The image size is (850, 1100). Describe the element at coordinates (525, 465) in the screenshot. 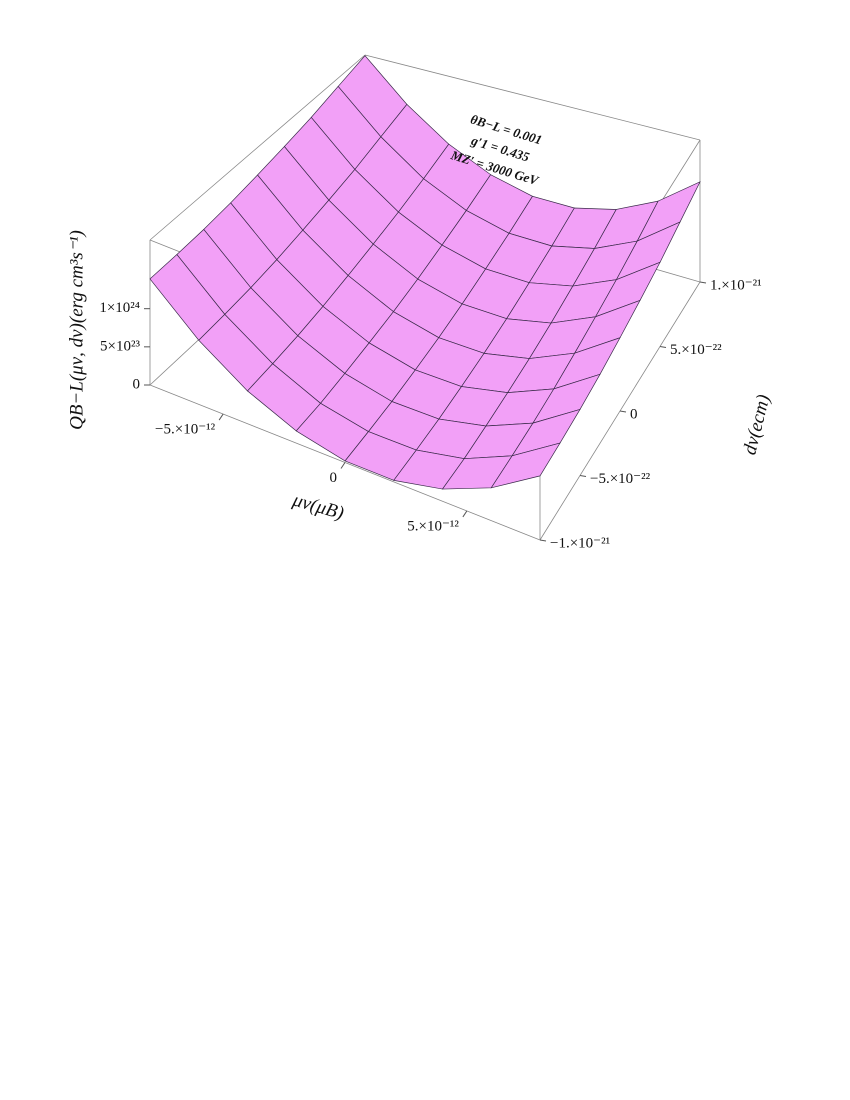

I see `surface-patch` at that location.